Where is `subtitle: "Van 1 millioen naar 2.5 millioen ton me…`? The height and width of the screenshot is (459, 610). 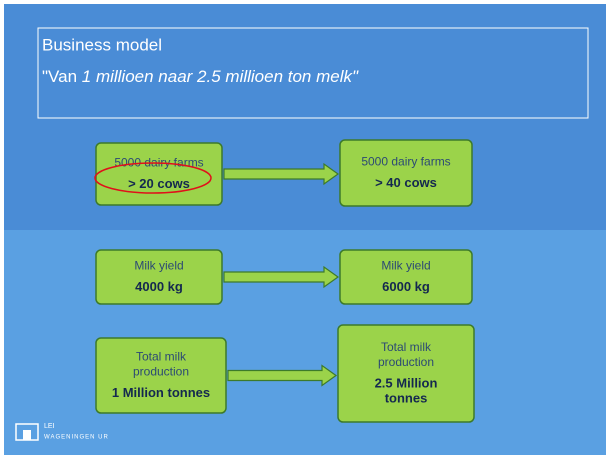 subtitle: "Van 1 millioen naar 2.5 millioen ton me… is located at coordinates (200, 76).